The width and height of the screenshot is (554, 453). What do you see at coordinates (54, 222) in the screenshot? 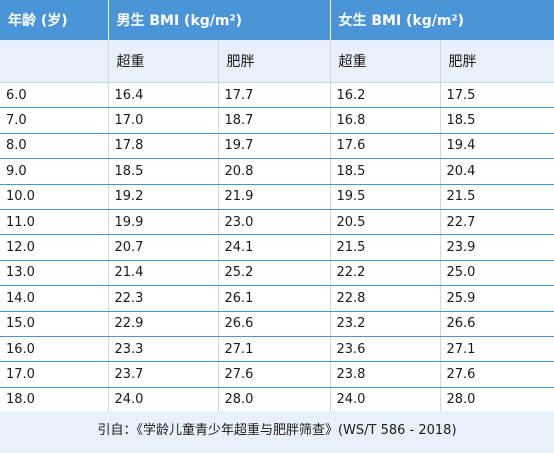
I see `age-cell: 11.0` at bounding box center [54, 222].